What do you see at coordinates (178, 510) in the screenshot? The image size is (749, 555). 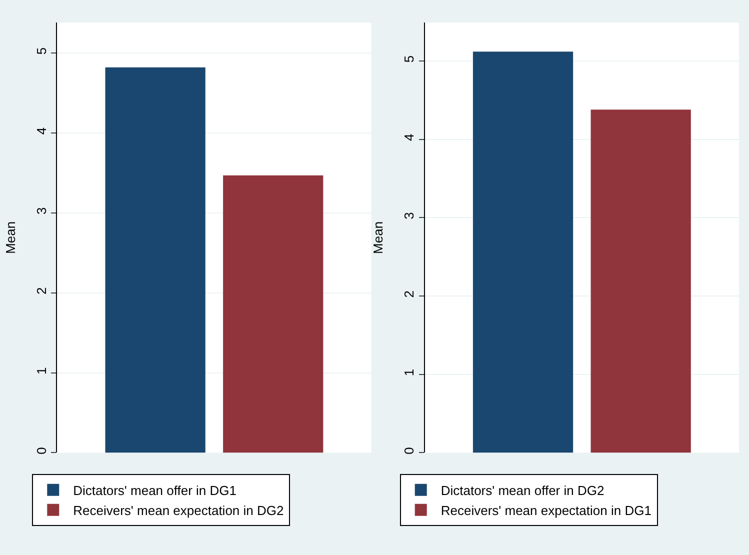 I see `legend-label: Receivers' mean expectation in DG2` at bounding box center [178, 510].